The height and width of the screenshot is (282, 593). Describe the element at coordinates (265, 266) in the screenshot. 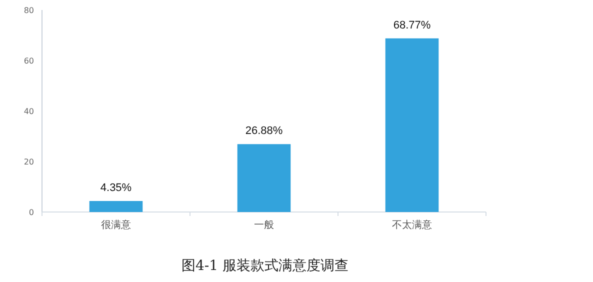

I see `text: 图4-1 服装款式满意度调查` at that location.